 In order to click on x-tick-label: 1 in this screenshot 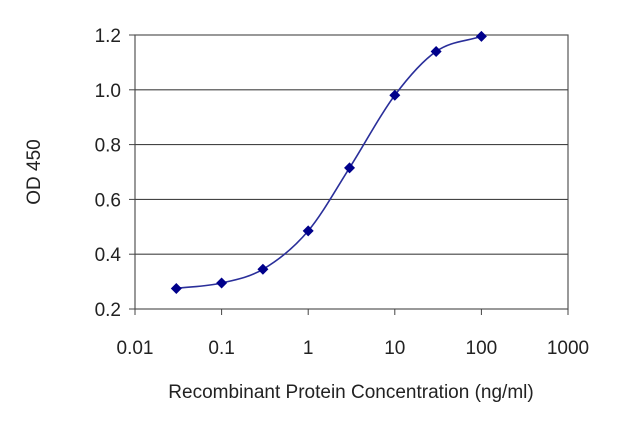, I will do `click(308, 348)`.